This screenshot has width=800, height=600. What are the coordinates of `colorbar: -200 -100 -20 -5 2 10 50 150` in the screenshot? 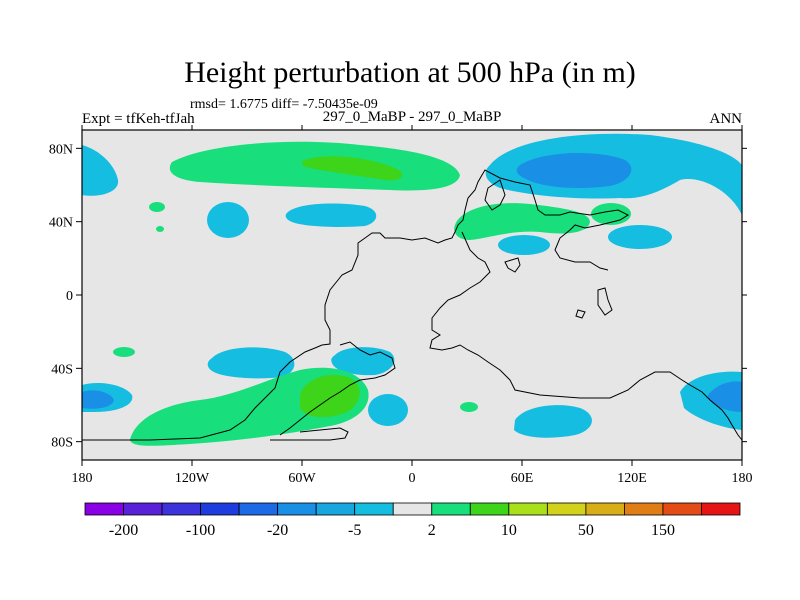 It's located at (412, 520).